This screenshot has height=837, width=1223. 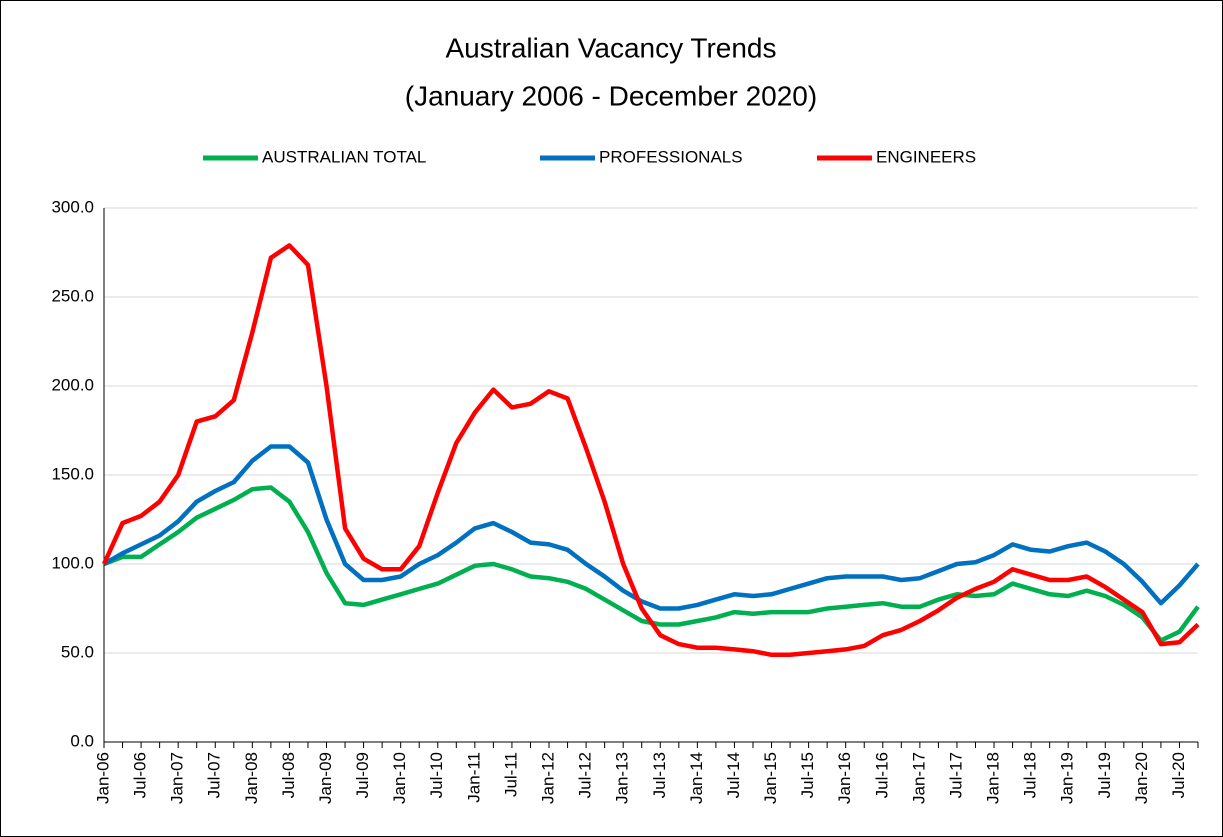 What do you see at coordinates (548, 778) in the screenshot?
I see `x-tick-label: Jan-12` at bounding box center [548, 778].